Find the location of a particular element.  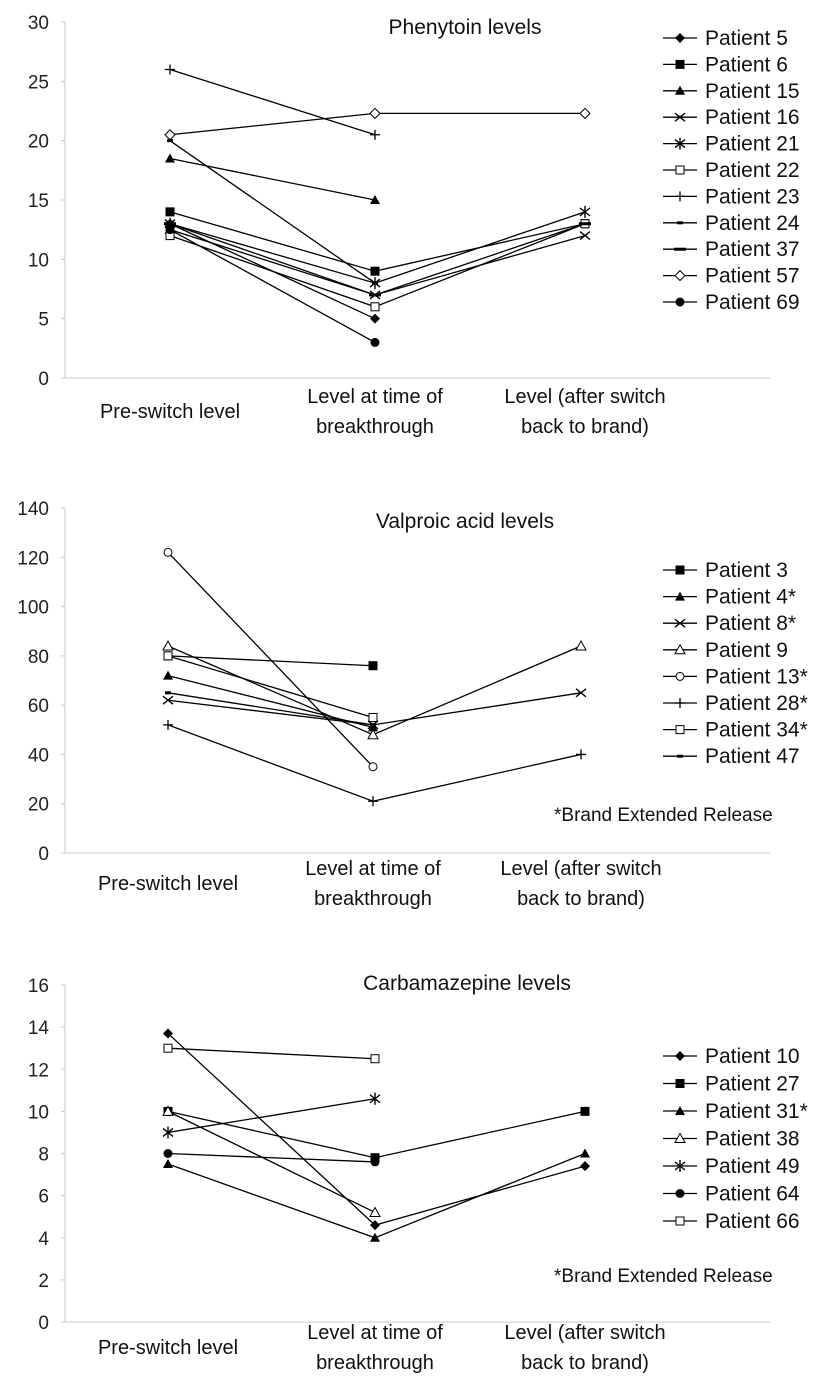

legend-label: Patient 64 is located at coordinates (752, 1194).